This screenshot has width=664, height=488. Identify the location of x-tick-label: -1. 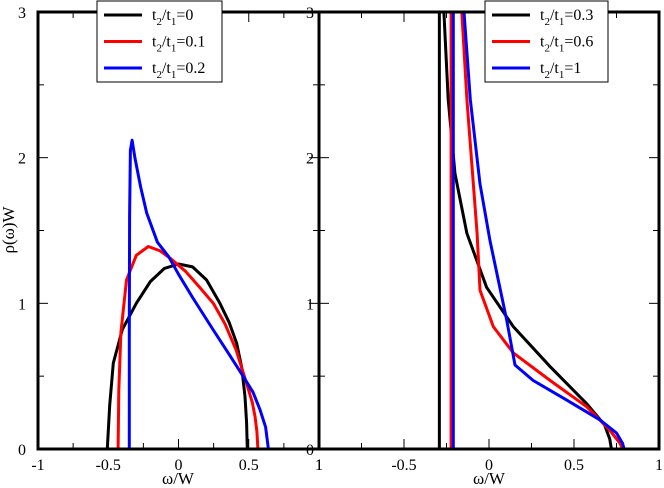
(37, 465).